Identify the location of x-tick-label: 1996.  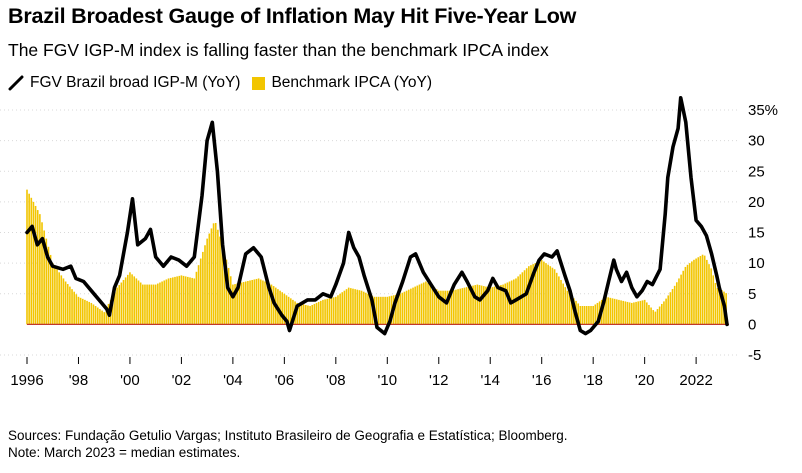
(26, 380).